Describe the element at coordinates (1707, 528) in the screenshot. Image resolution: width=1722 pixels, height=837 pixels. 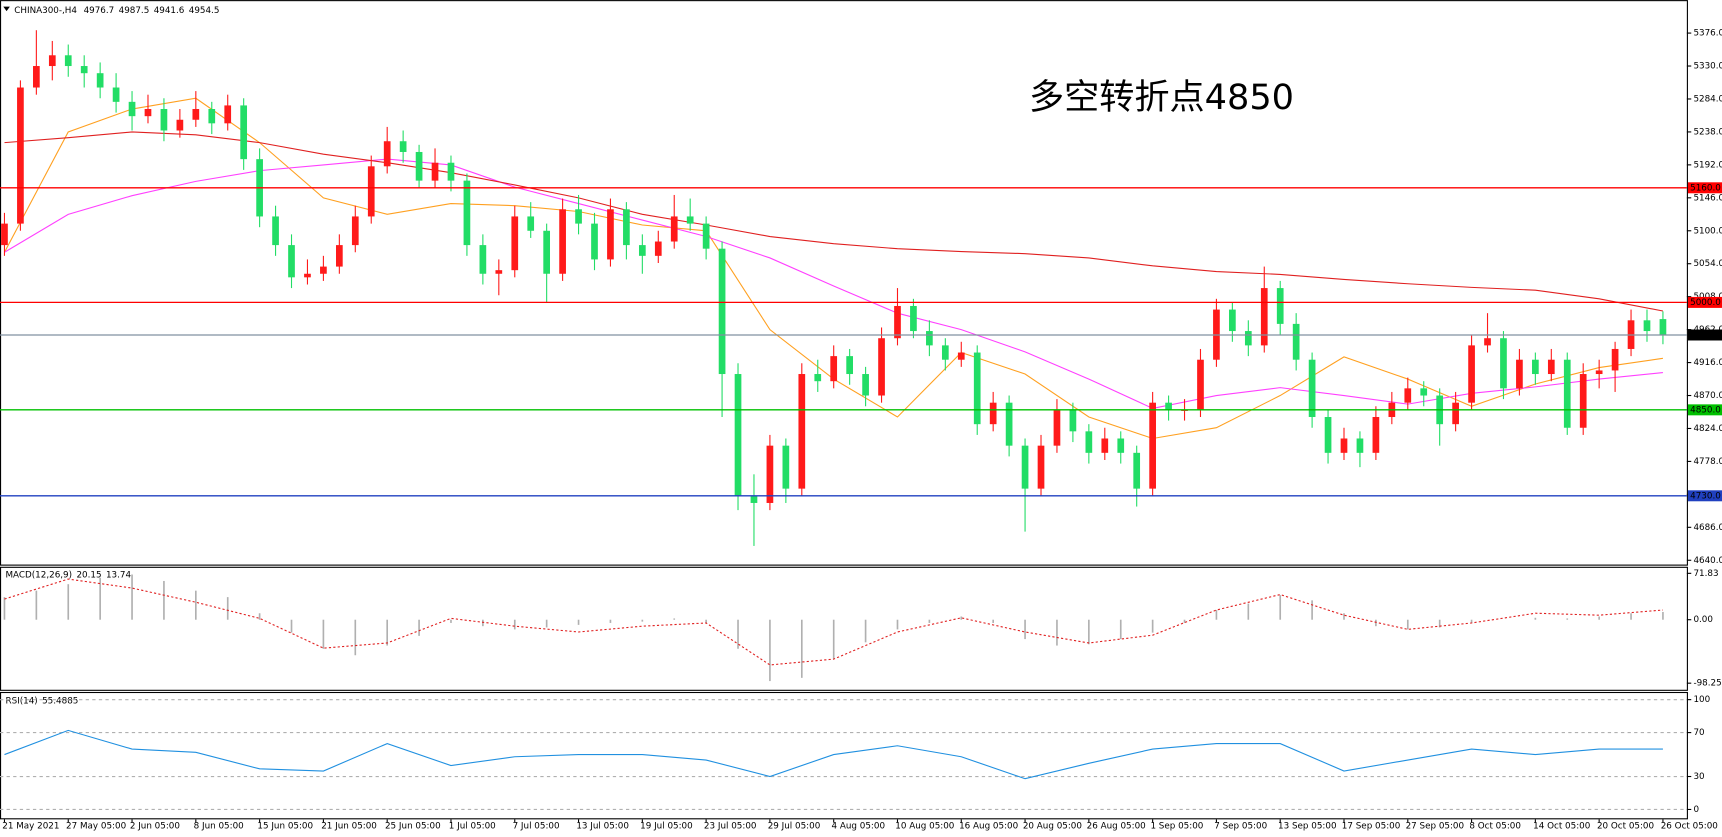
I see `y-tick-label: 4686.0` at that location.